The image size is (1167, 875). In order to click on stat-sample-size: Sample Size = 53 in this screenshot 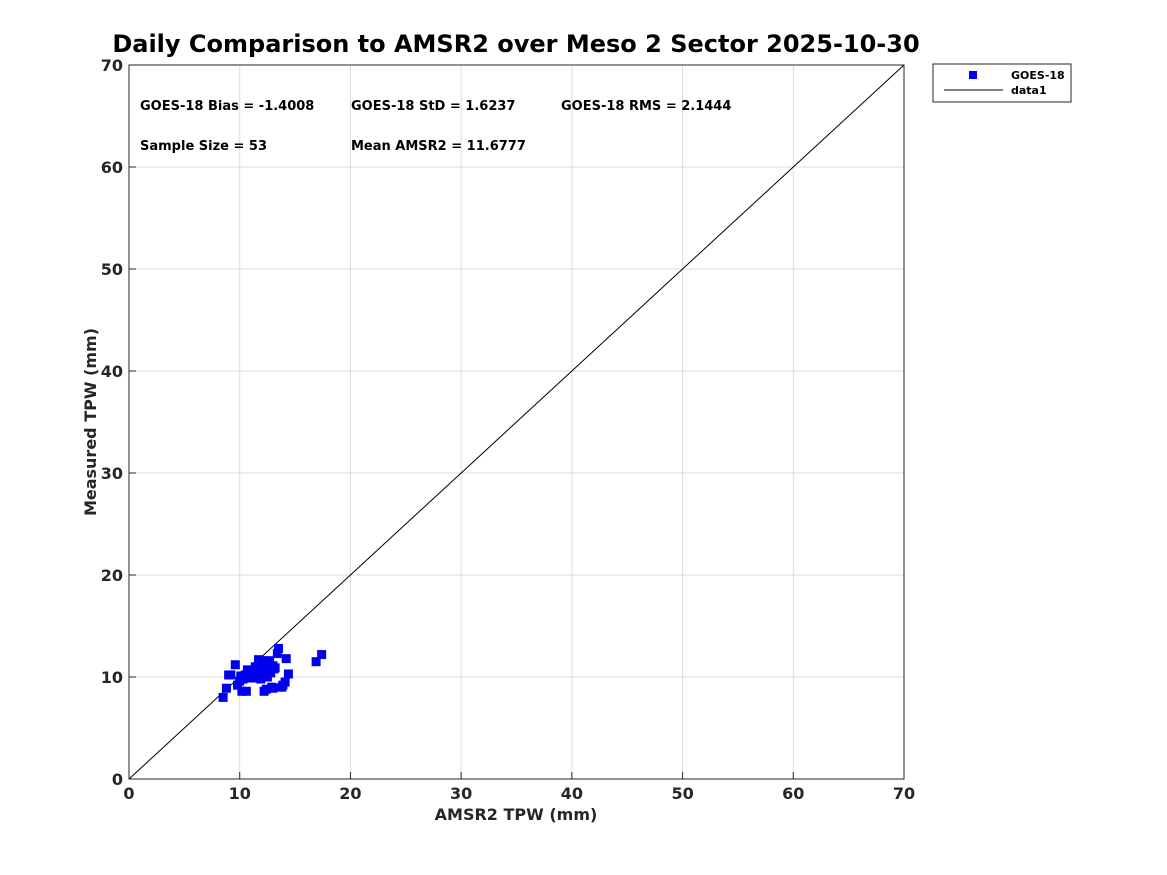, I will do `click(203, 146)`.